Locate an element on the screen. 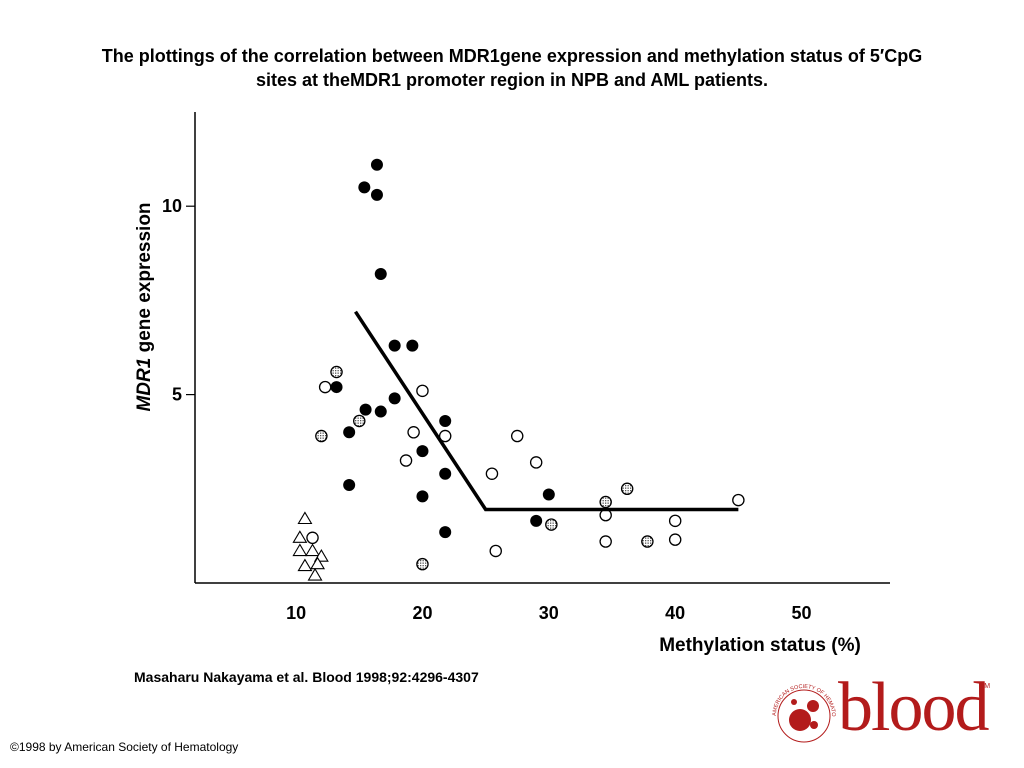 This screenshot has height=768, width=1024. y-tick-label: 5 is located at coordinates (177, 395).